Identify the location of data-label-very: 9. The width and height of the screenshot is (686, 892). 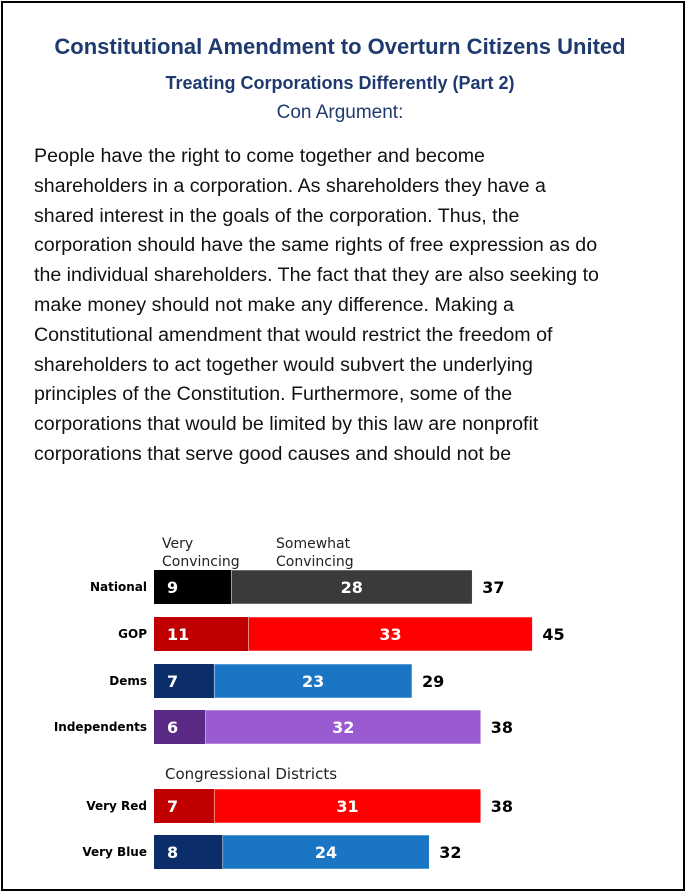
(172, 587).